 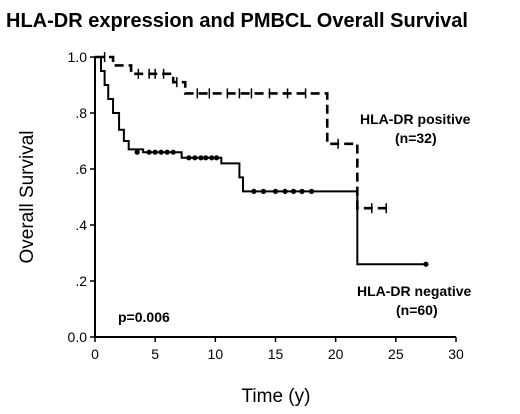 What do you see at coordinates (27, 196) in the screenshot?
I see `y-axis-label: Overall Survival` at bounding box center [27, 196].